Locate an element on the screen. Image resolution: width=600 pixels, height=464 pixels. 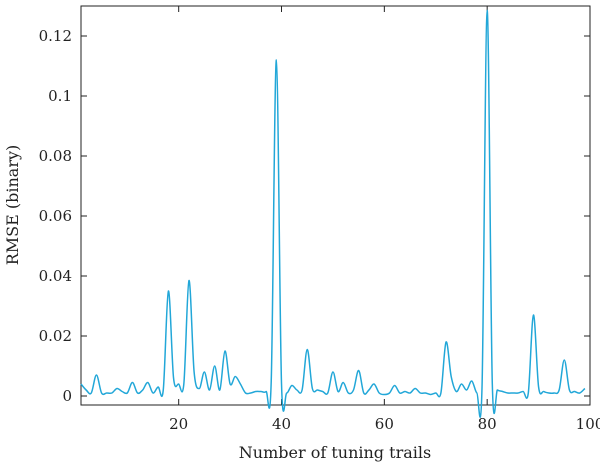
y-tick-label: 0.04 is located at coordinates (55, 276).